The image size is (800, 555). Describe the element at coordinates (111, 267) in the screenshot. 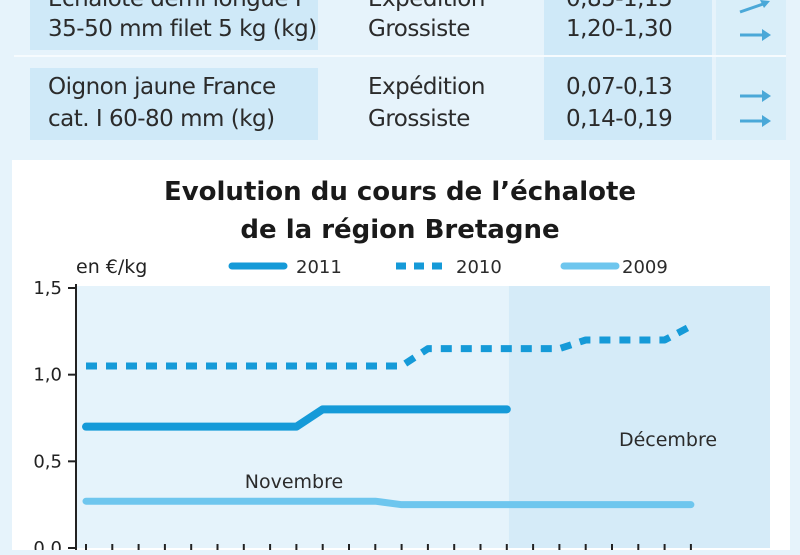

I see `y-axis-label: en €/kg` at that location.